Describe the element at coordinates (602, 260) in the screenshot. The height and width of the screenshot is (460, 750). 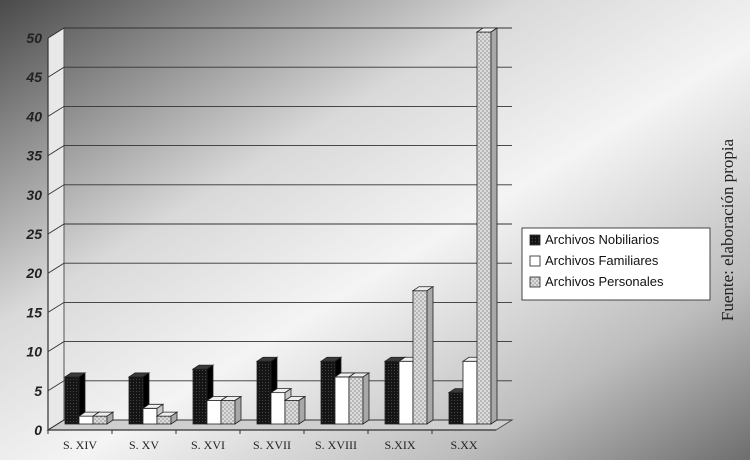
I see `legend-label: Archivos Familiares` at that location.